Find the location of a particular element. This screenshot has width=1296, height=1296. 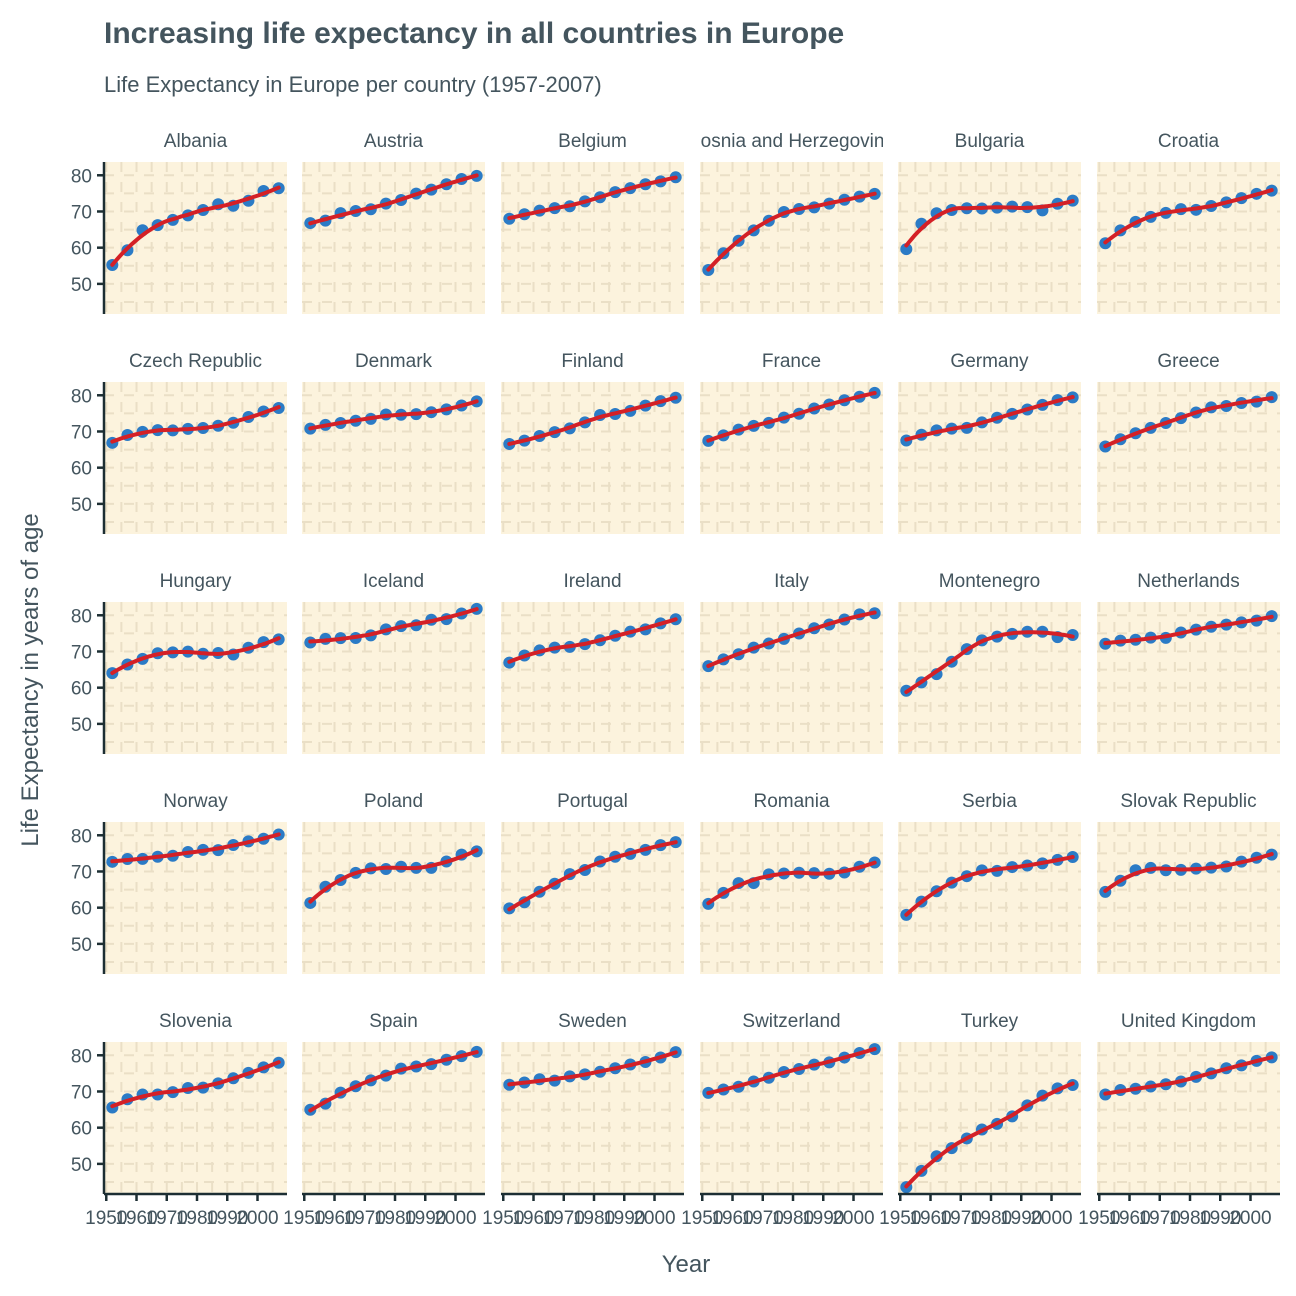

y-axis-label: Life Expectancy in years of age is located at coordinates (30, 680).